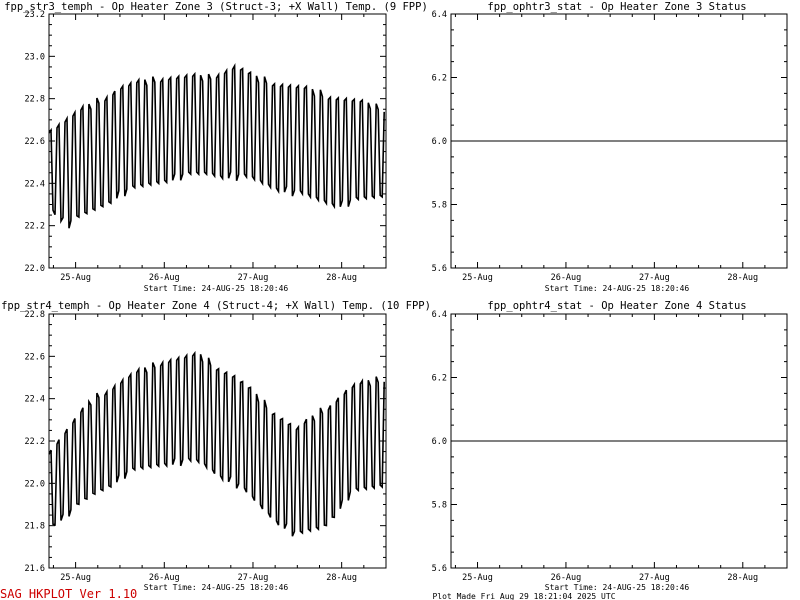 The image size is (800, 600). I want to click on zone4-temp-series-line, so click(216, 443).